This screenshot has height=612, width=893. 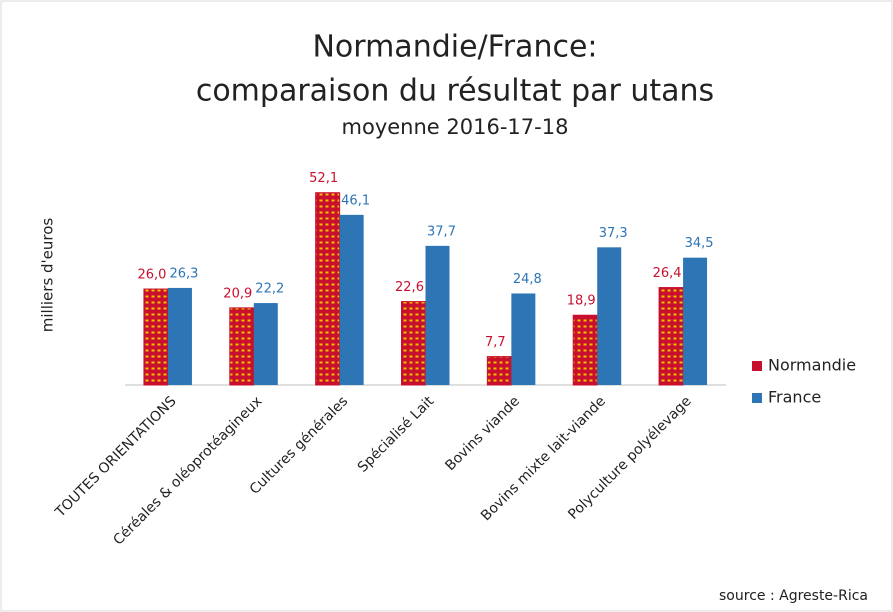 I want to click on data-label: 26,4, so click(x=667, y=273).